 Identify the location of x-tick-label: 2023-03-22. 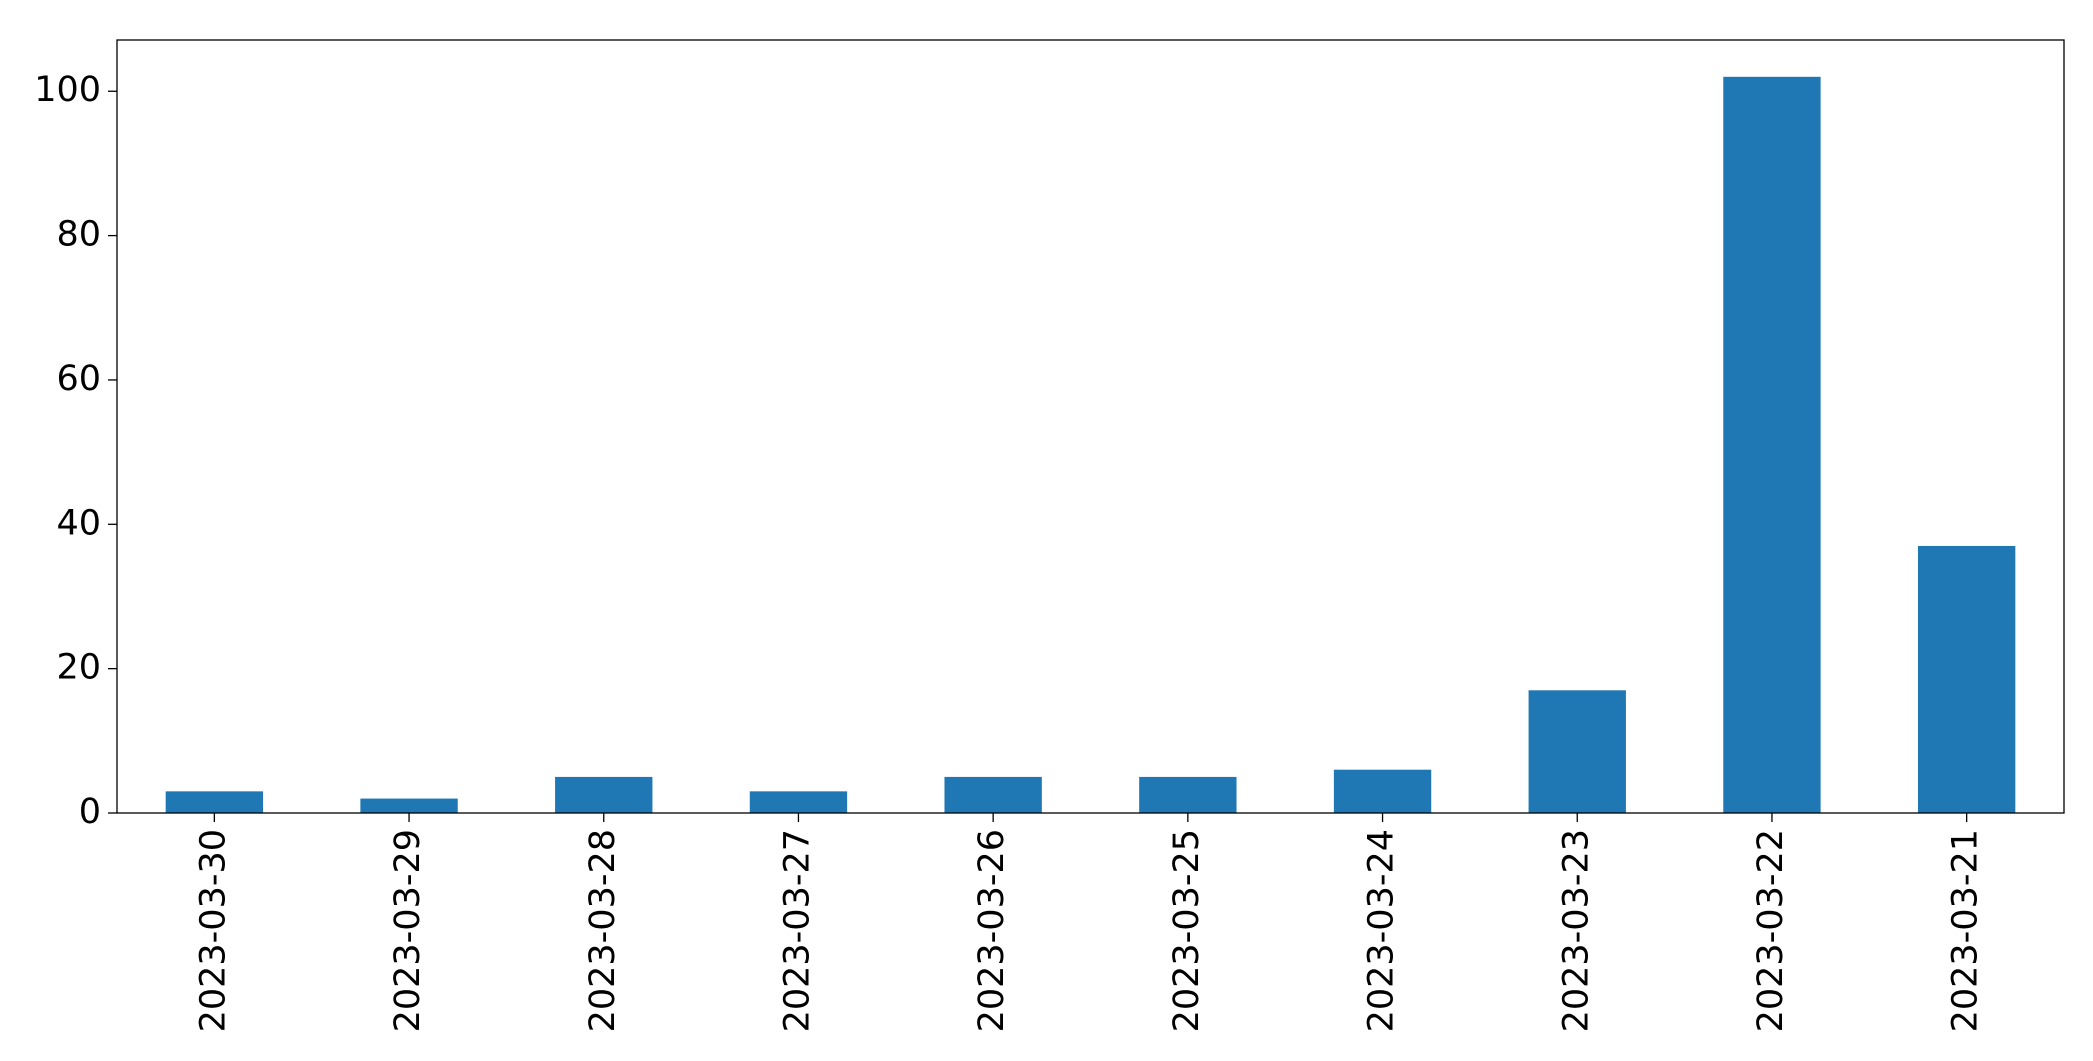
(1771, 930).